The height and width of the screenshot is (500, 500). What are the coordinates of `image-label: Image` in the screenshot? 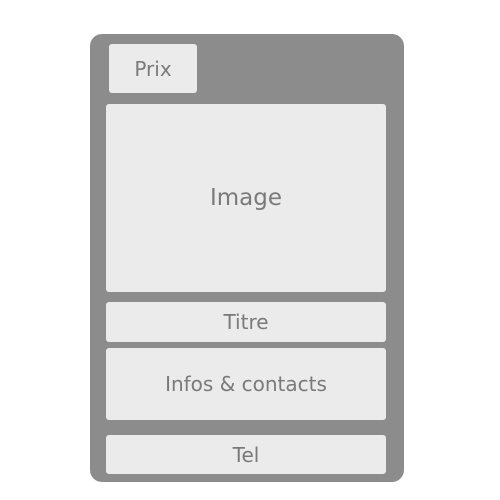 It's located at (246, 198).